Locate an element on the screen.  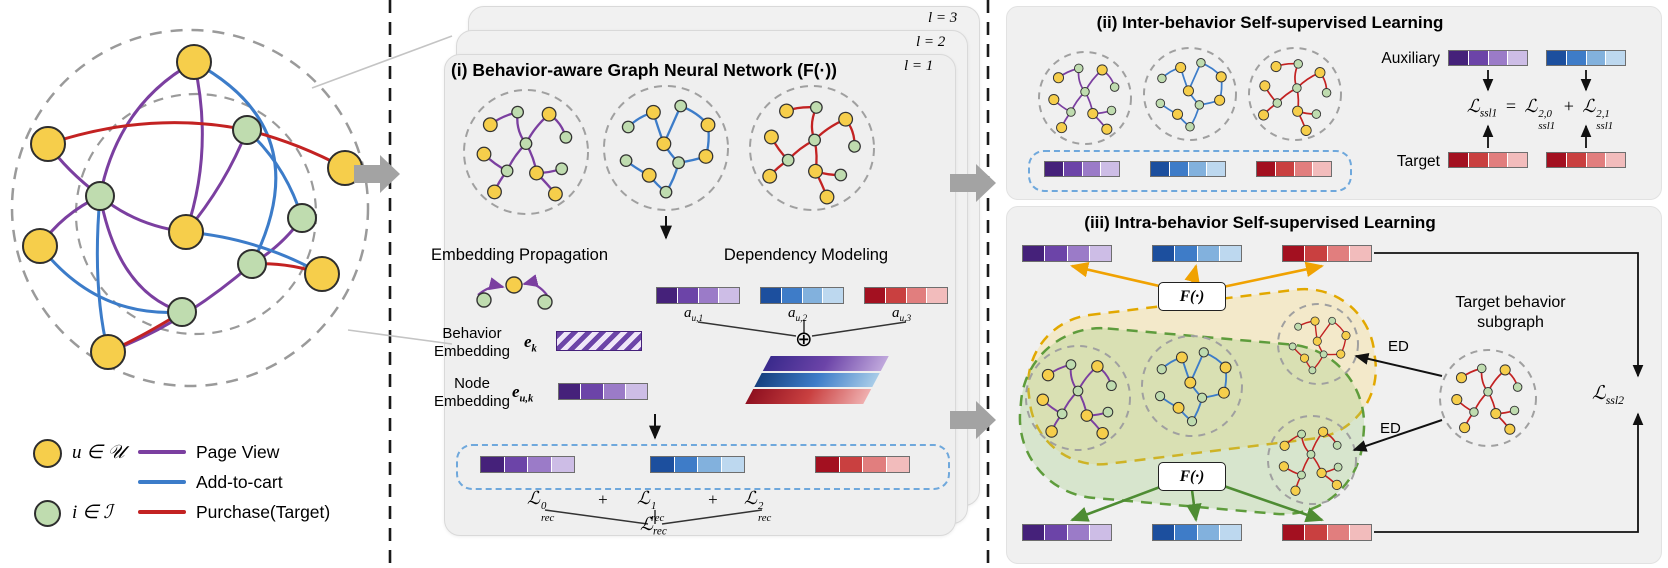
legend-item-label: i ∈ ℐ is located at coordinates (92, 512).